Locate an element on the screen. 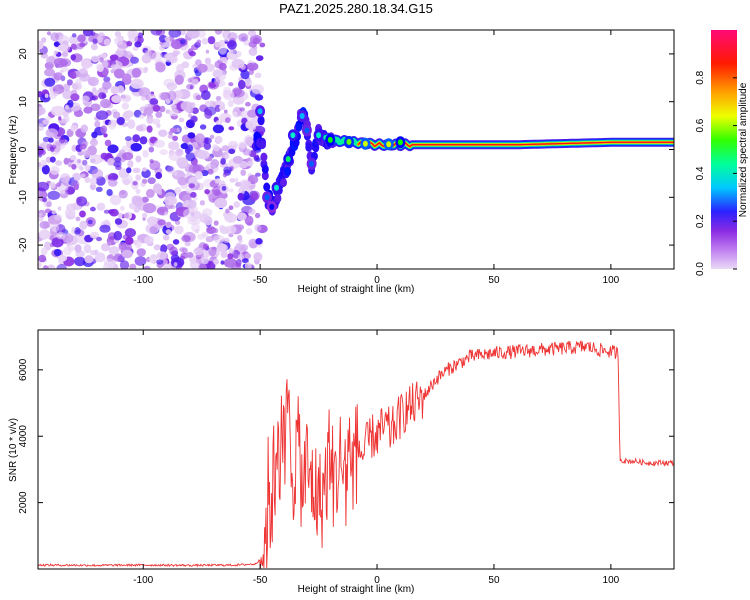 Image resolution: width=750 pixels, height=600 pixels. colorbar-tick-label: 0.4 is located at coordinates (700, 173).